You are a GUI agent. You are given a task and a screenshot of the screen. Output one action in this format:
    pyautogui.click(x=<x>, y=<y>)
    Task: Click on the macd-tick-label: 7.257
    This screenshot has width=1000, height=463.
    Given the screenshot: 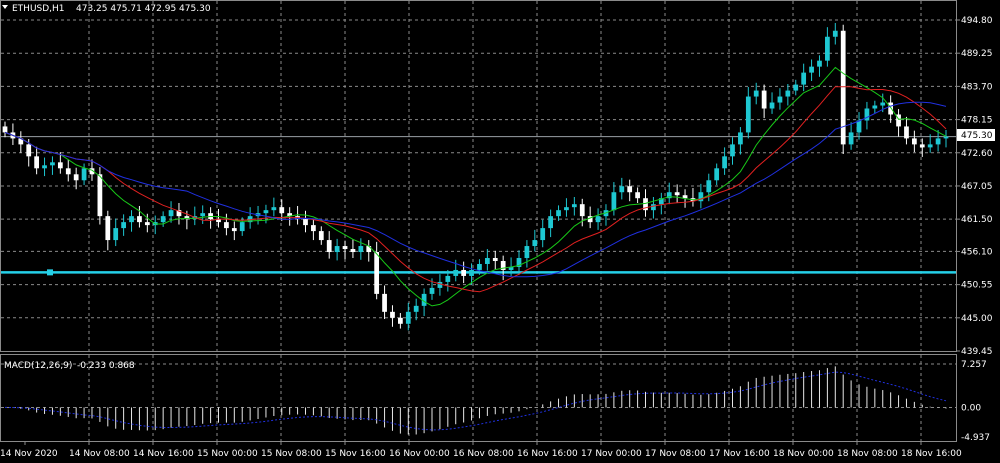 What is the action you would take?
    pyautogui.click(x=974, y=365)
    